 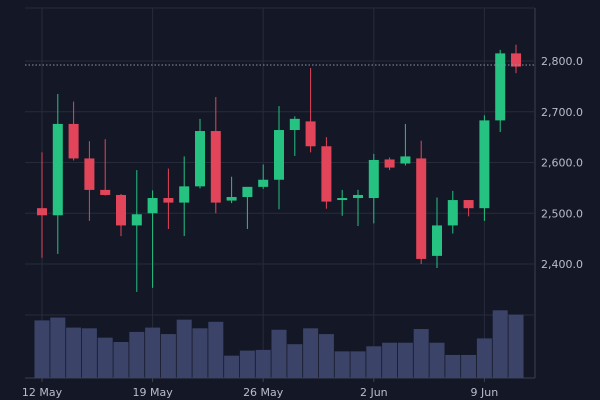 What do you see at coordinates (485, 392) in the screenshot?
I see `time-tick-label: 9 Jun` at bounding box center [485, 392].